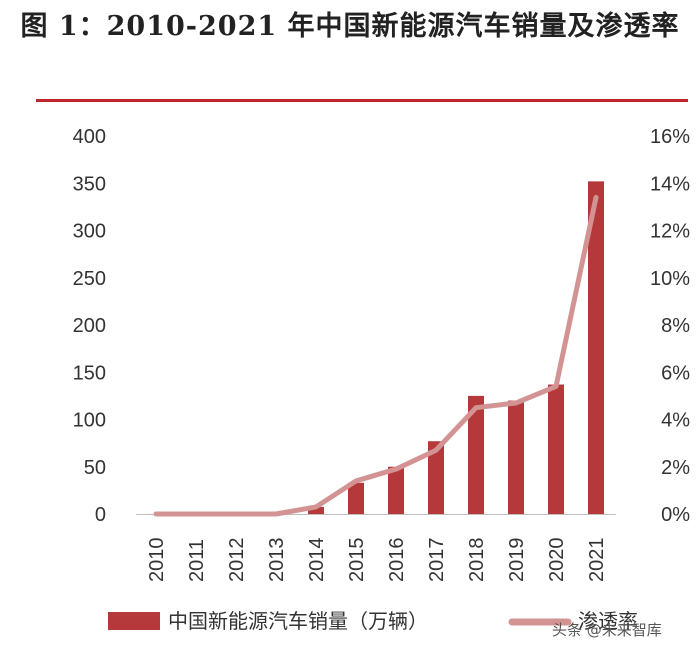 The image size is (700, 656). Describe the element at coordinates (277, 560) in the screenshot. I see `x-tick-label: 2013` at that location.